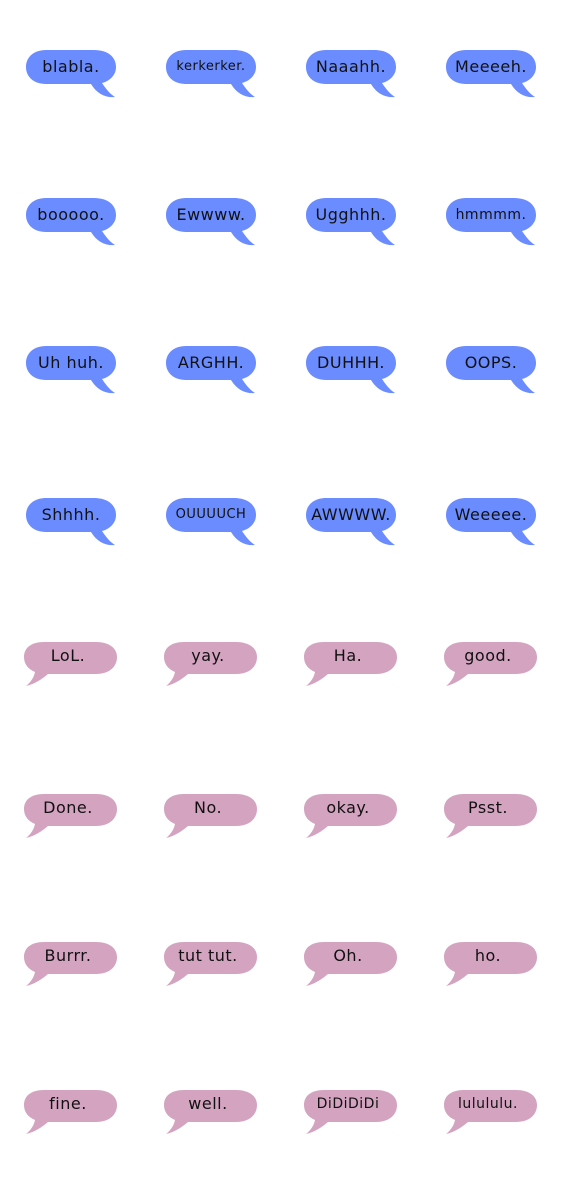  Describe the element at coordinates (351, 66) in the screenshot. I see `sticker-label: Naaahh.` at that location.